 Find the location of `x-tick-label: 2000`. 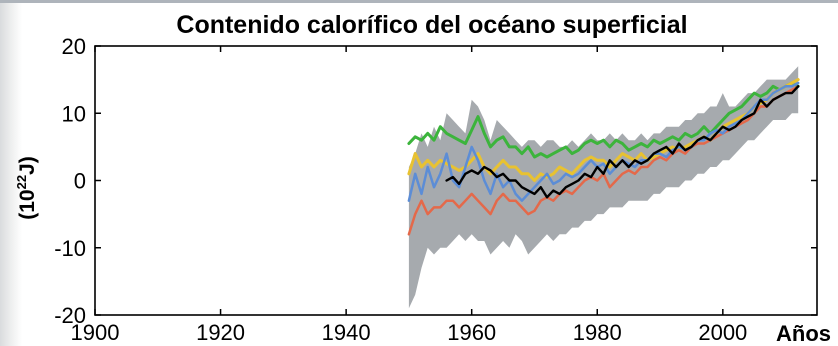

x-tick-label: 2000 is located at coordinates (722, 332).